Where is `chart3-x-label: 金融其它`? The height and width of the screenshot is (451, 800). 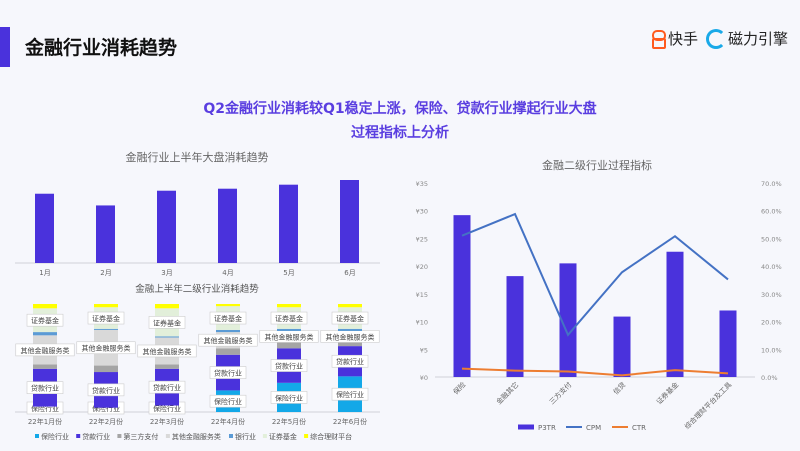
chart3-x-label: 金融其它 is located at coordinates (507, 393).